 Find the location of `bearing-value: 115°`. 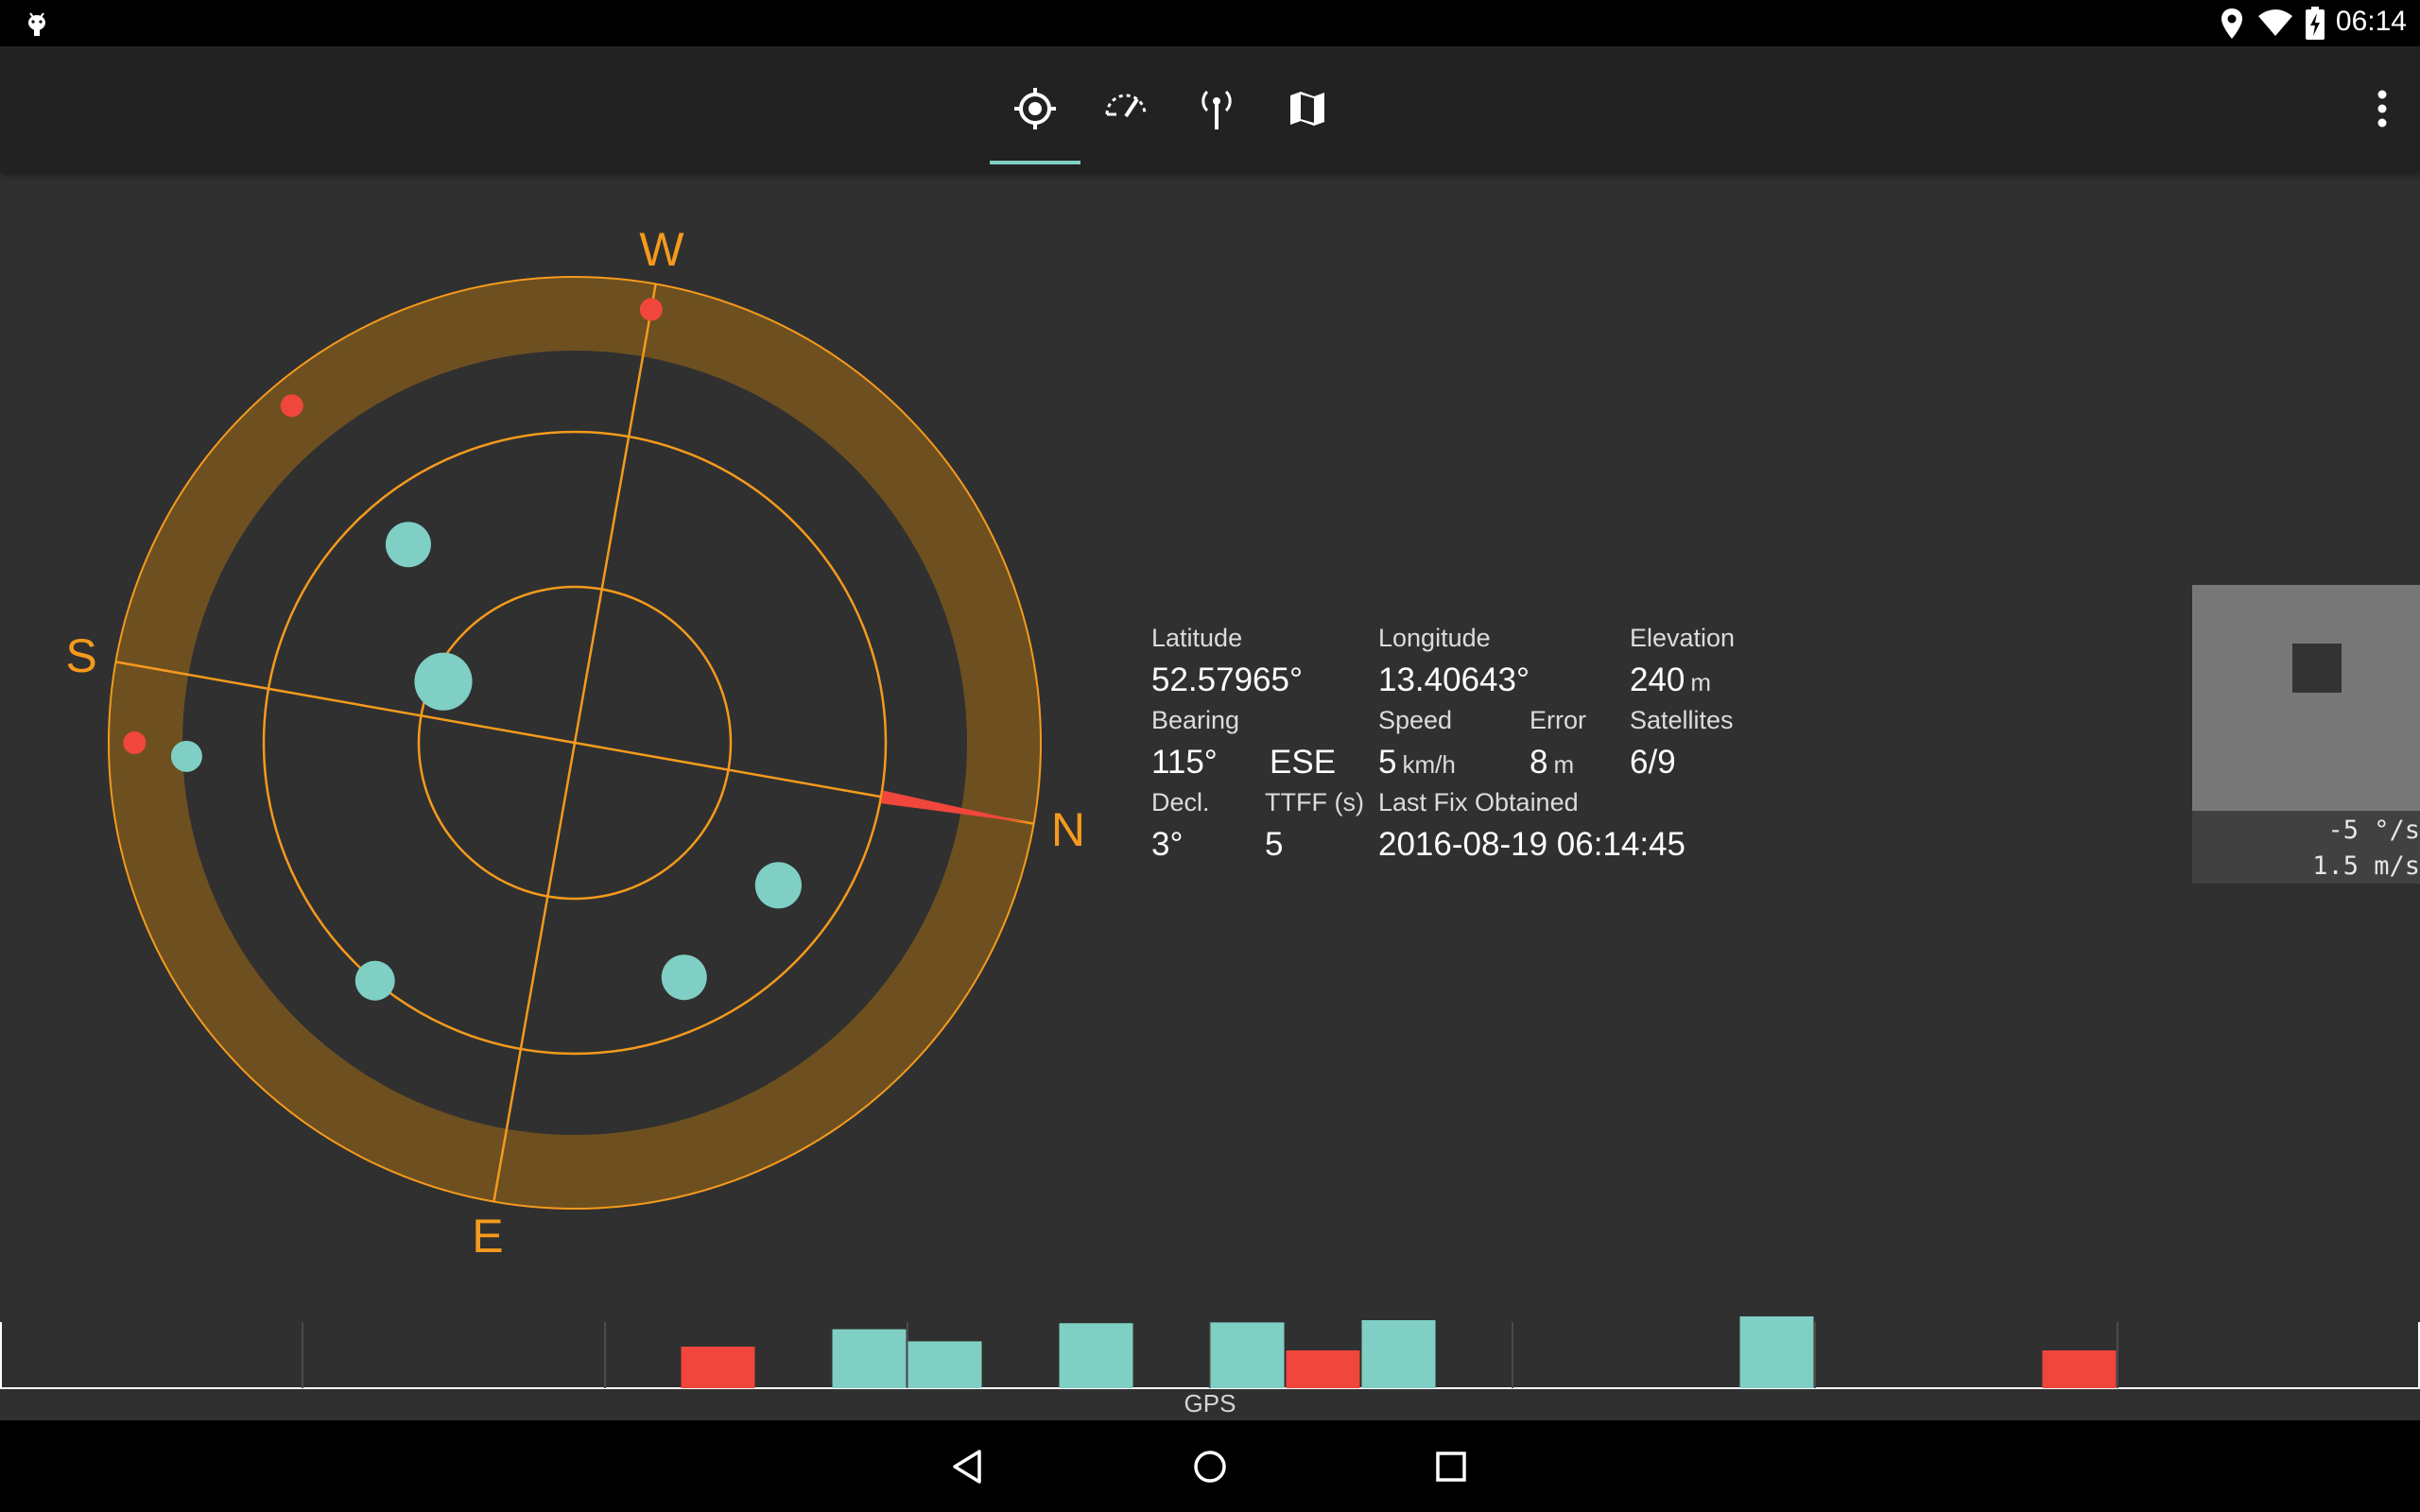

bearing-value: 115° is located at coordinates (1184, 762).